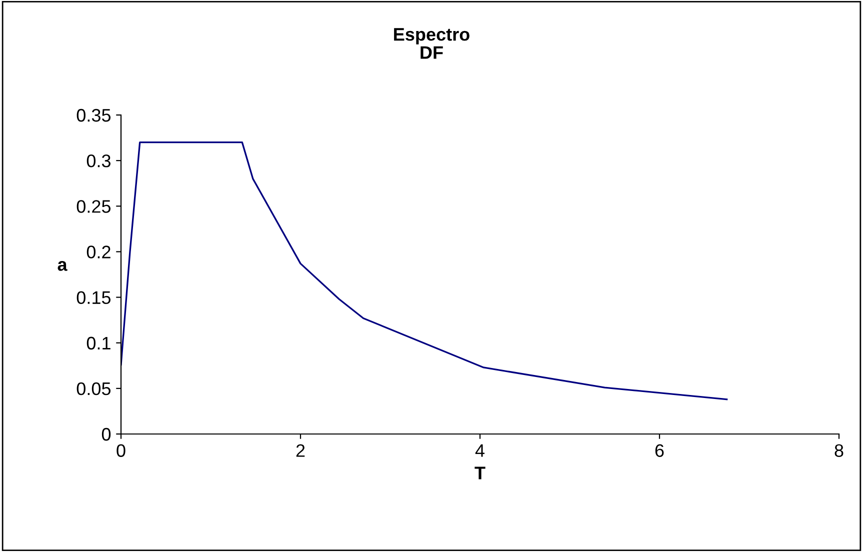 The image size is (863, 552). I want to click on x-axis-title: T, so click(480, 473).